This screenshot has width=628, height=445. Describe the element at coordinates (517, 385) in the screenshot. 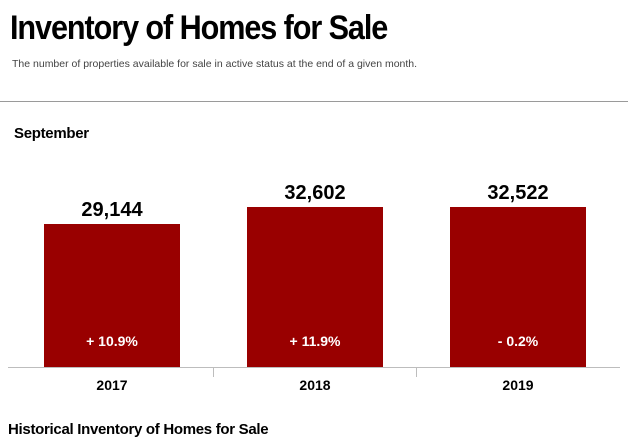

I see `category-label-2019: 2019` at that location.